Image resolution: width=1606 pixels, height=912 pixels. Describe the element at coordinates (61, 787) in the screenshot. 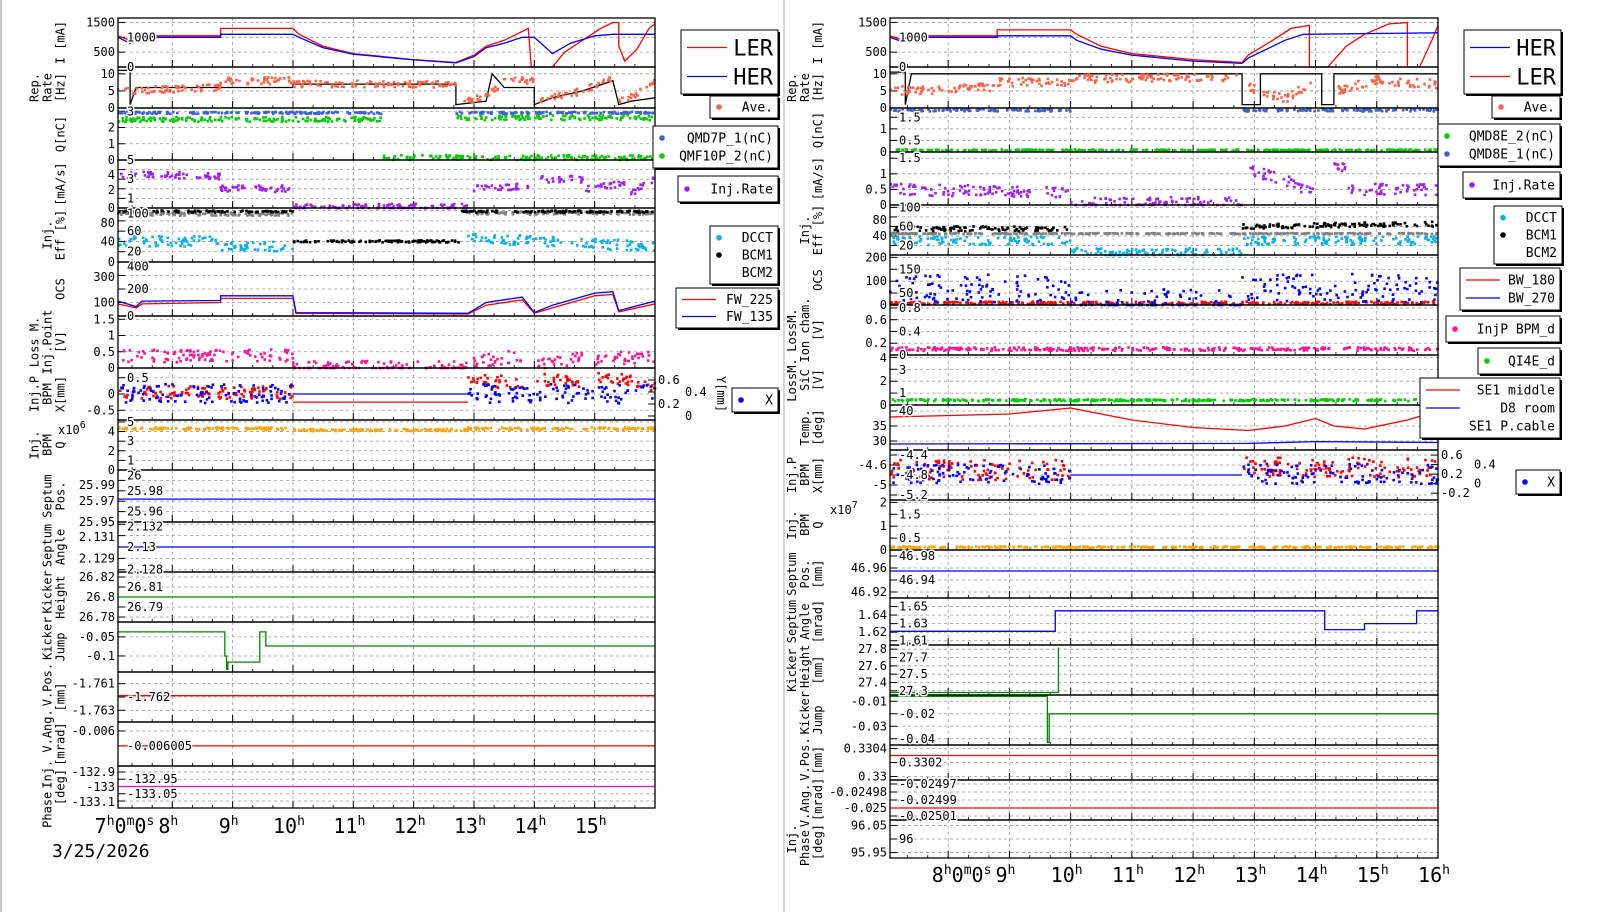

I see `y-axis-label: [deg]` at that location.